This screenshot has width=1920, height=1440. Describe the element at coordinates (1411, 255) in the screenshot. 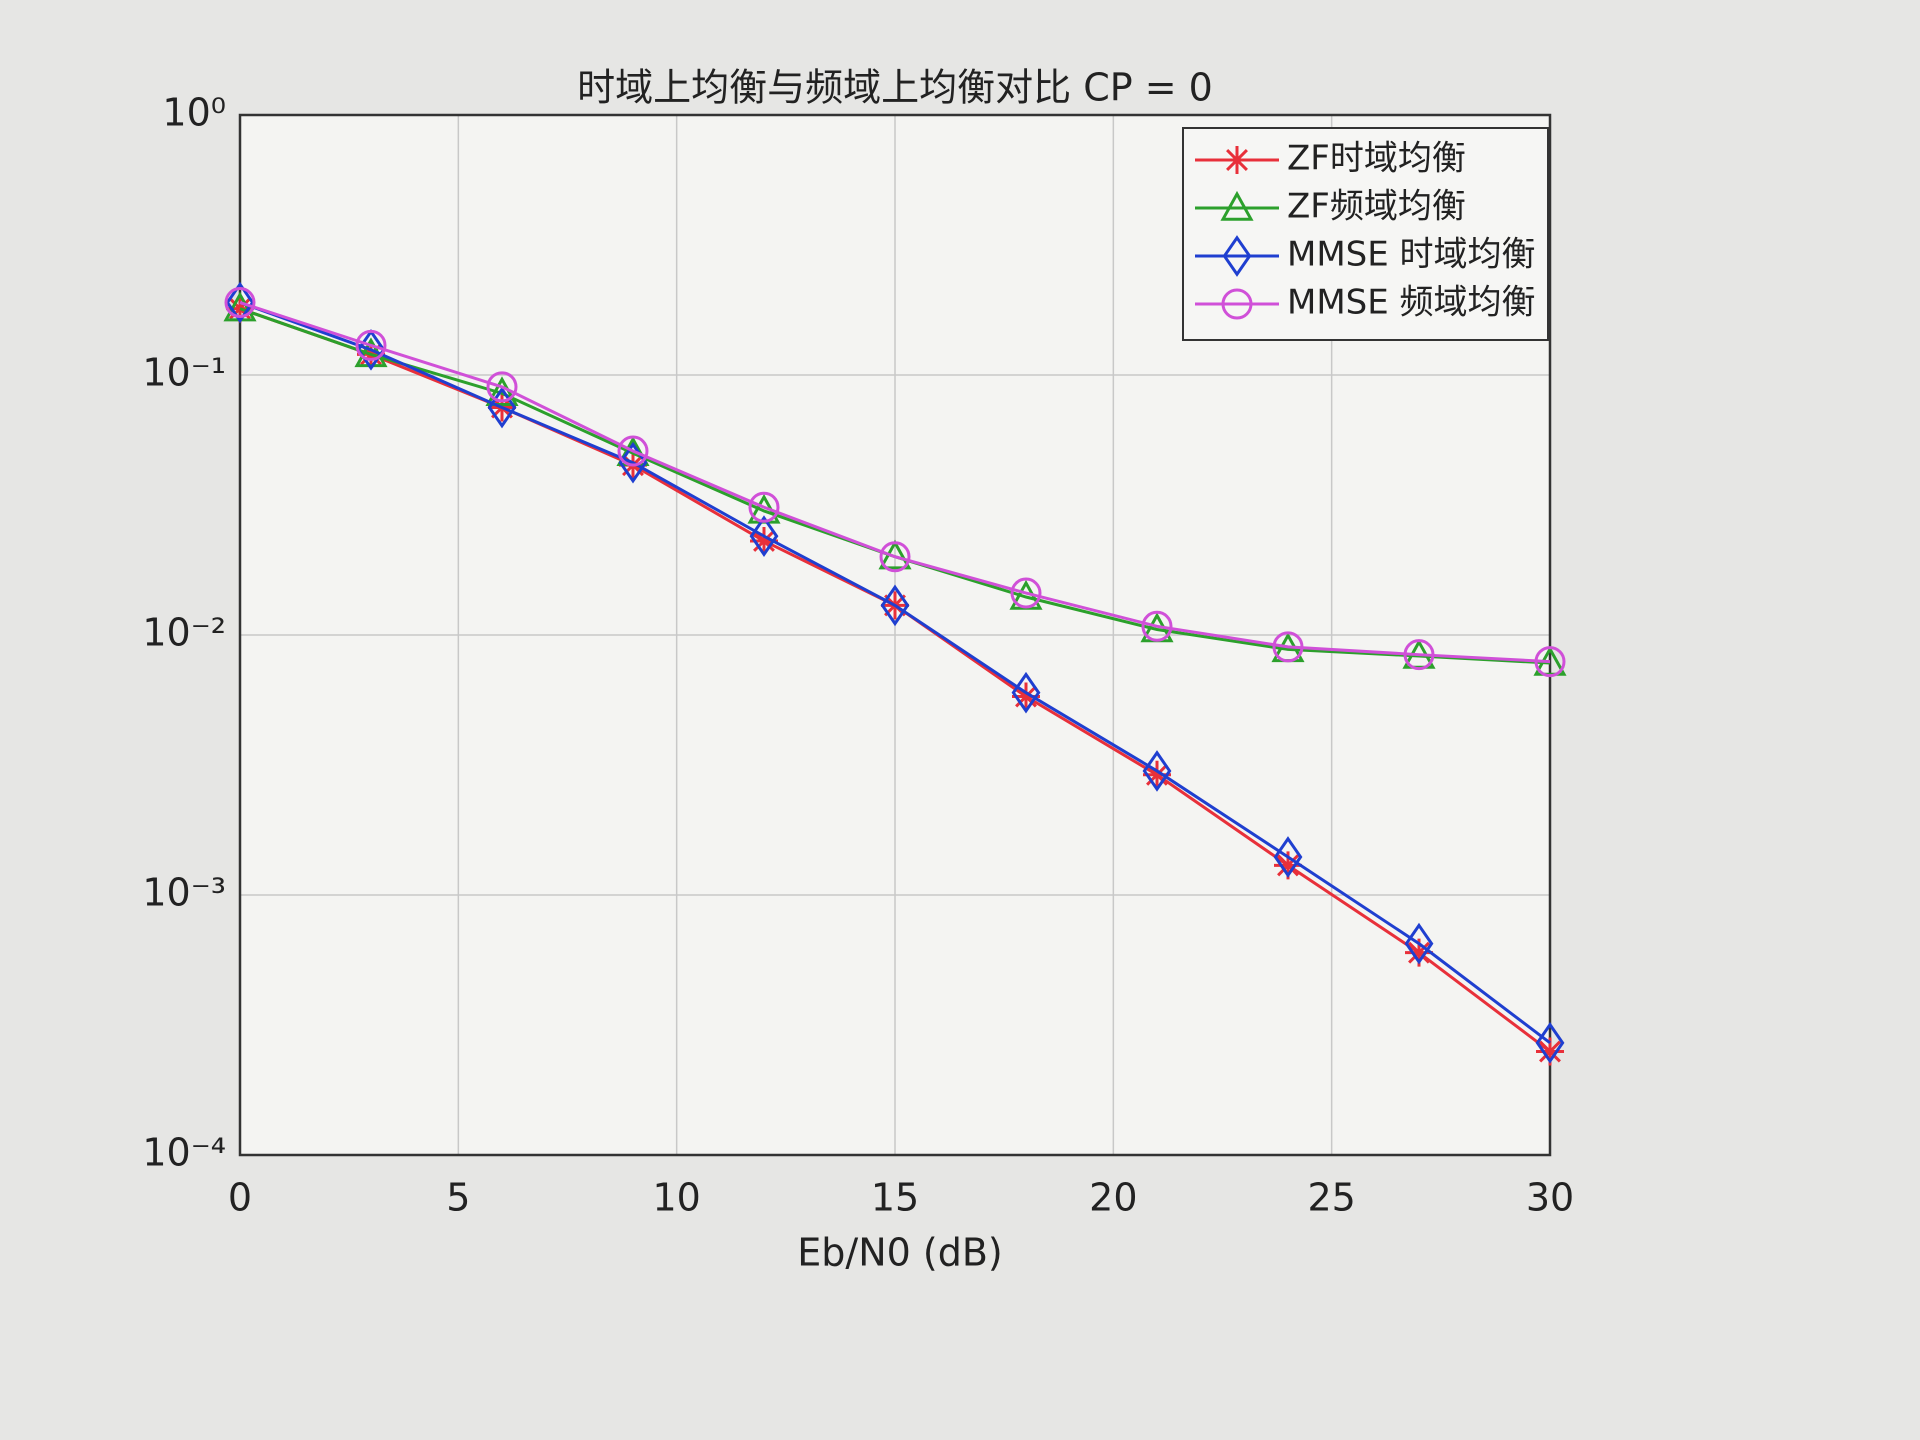

I see `legend-label: MMSE 时域均衡` at that location.